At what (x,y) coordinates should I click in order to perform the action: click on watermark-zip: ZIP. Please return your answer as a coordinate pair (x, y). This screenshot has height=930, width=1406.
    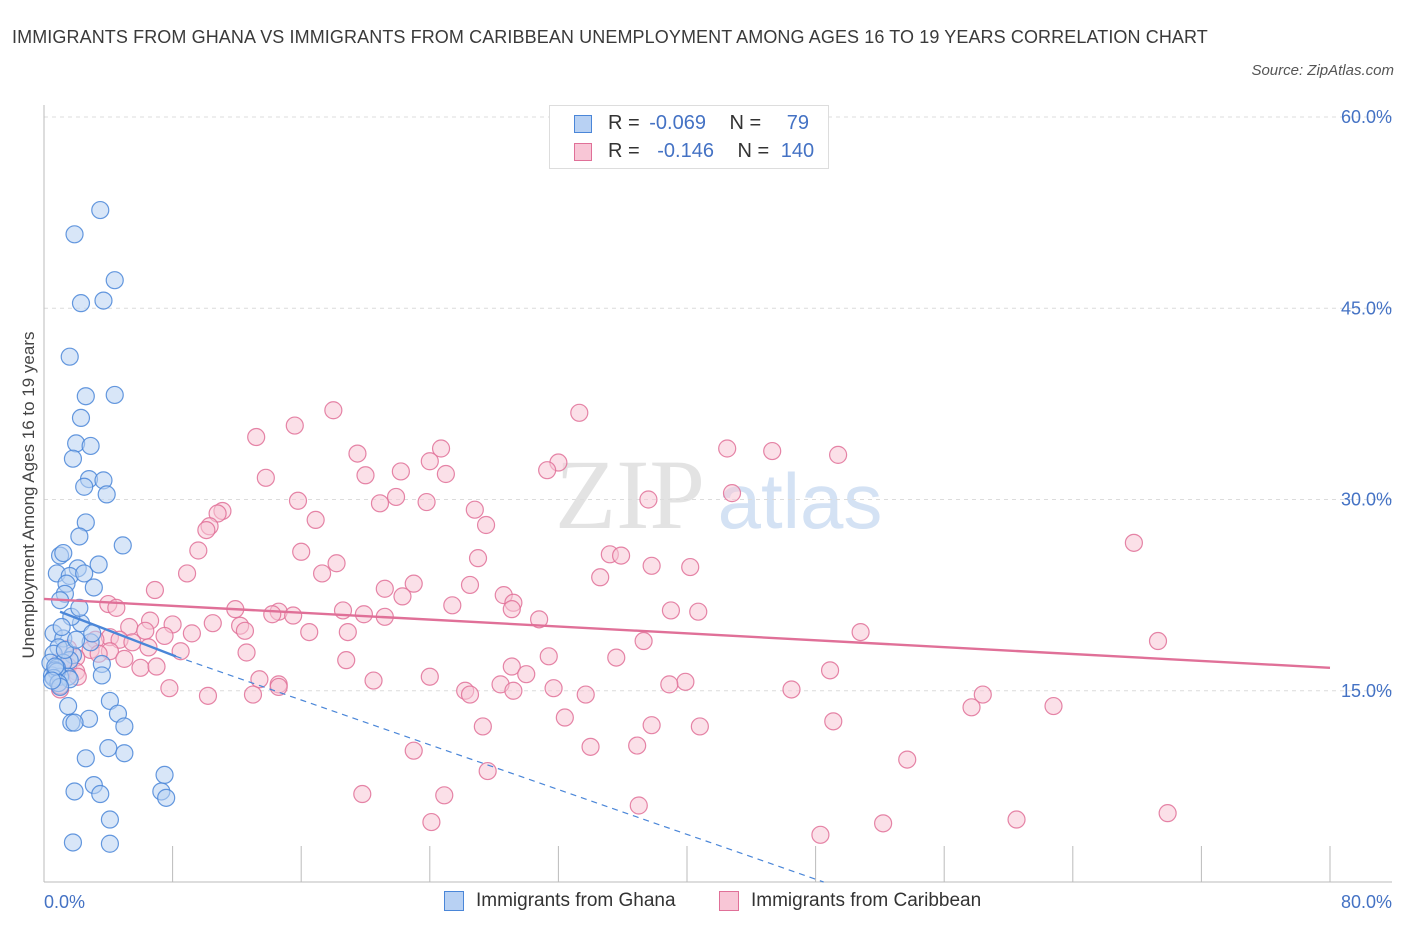
    Looking at the image, I should click on (630, 494).